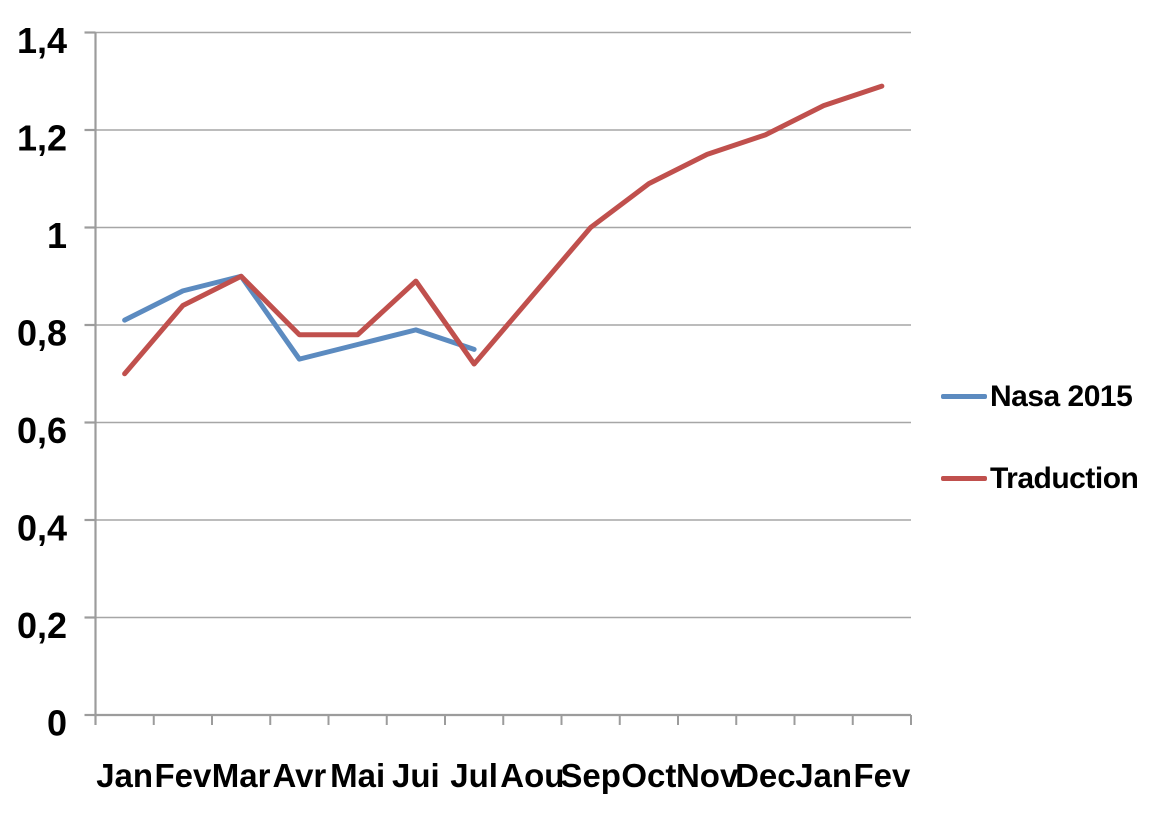 The height and width of the screenshot is (813, 1154). What do you see at coordinates (707, 775) in the screenshot?
I see `x-tick-label: Nov` at bounding box center [707, 775].